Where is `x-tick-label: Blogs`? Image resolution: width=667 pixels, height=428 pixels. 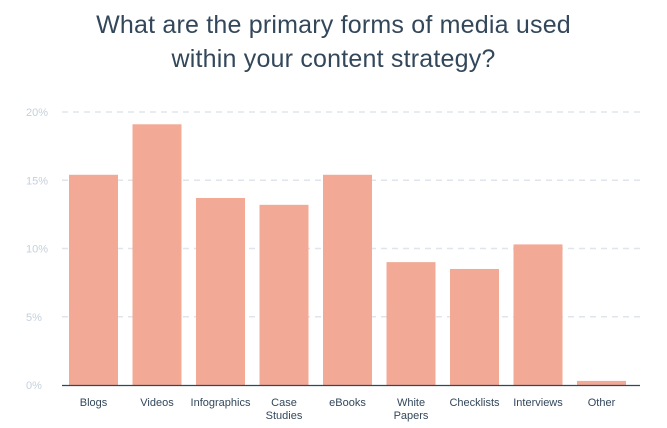 x-tick-label: Blogs is located at coordinates (94, 403).